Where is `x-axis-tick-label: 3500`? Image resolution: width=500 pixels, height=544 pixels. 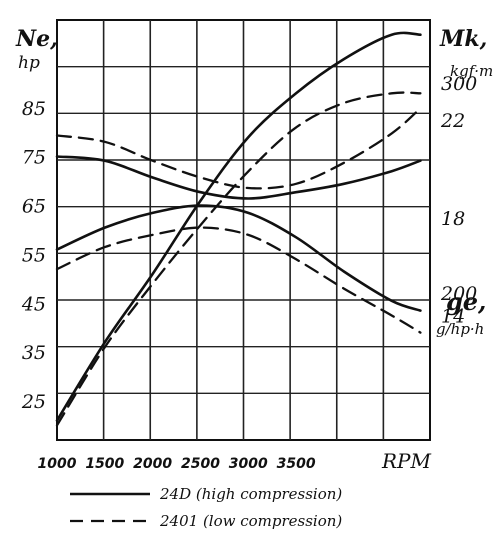
x-axis-tick-label: 3500 is located at coordinates (296, 464).